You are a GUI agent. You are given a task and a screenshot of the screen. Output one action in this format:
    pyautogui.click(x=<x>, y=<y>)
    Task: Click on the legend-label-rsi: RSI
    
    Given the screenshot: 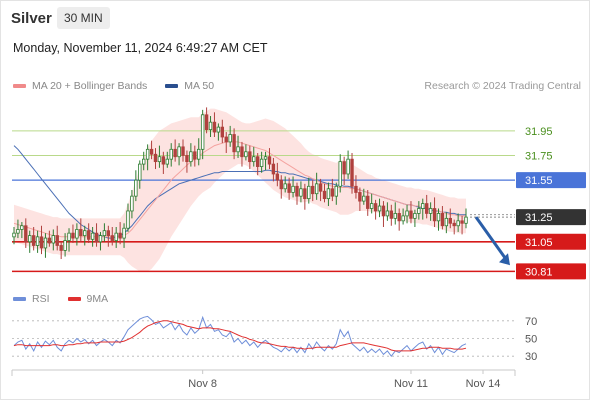 What is the action you would take?
    pyautogui.click(x=41, y=299)
    